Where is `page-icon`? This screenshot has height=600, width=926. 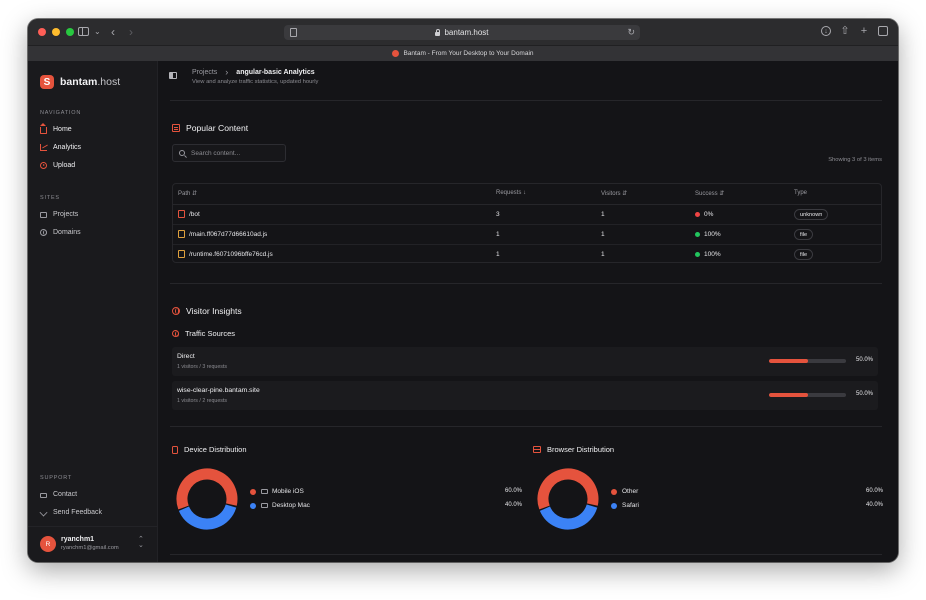 page-icon is located at coordinates (293, 32).